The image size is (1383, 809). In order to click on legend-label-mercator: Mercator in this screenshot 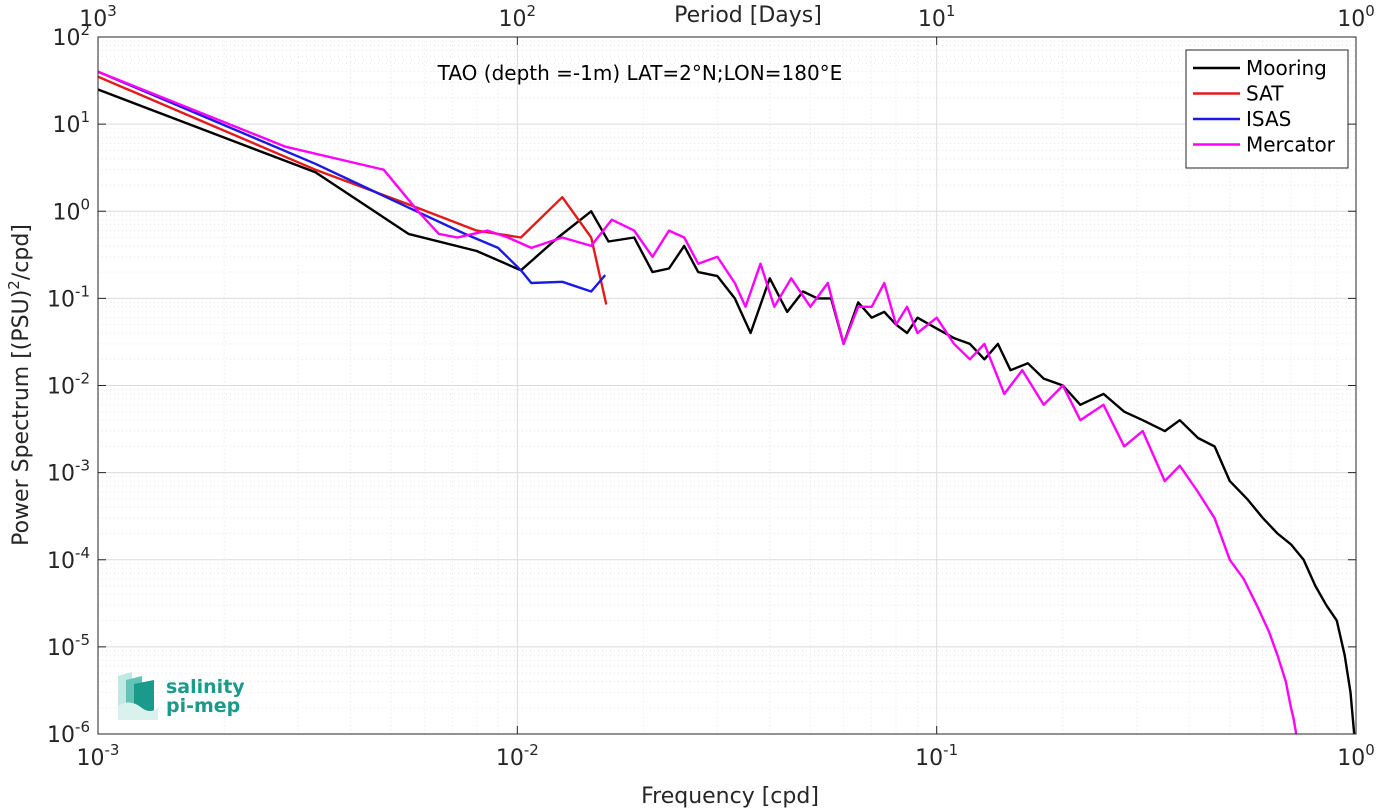, I will do `click(1291, 145)`.